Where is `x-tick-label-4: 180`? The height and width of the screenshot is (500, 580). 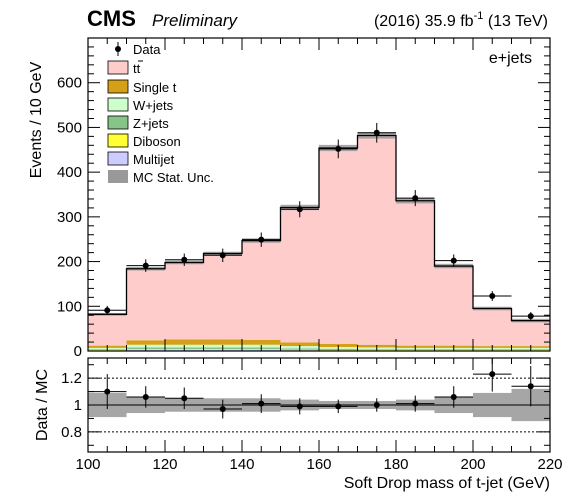 x-tick-label-4: 180 is located at coordinates (395, 464).